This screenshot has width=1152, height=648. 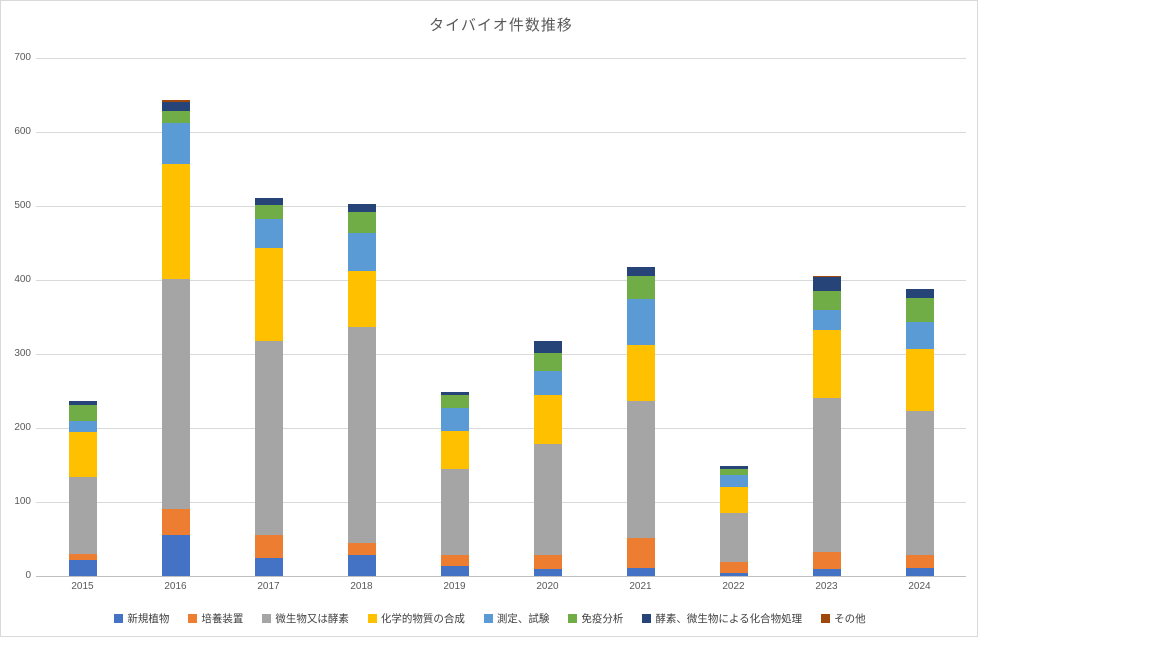 I want to click on bar-segment-2022-免疫分析, so click(x=733, y=472).